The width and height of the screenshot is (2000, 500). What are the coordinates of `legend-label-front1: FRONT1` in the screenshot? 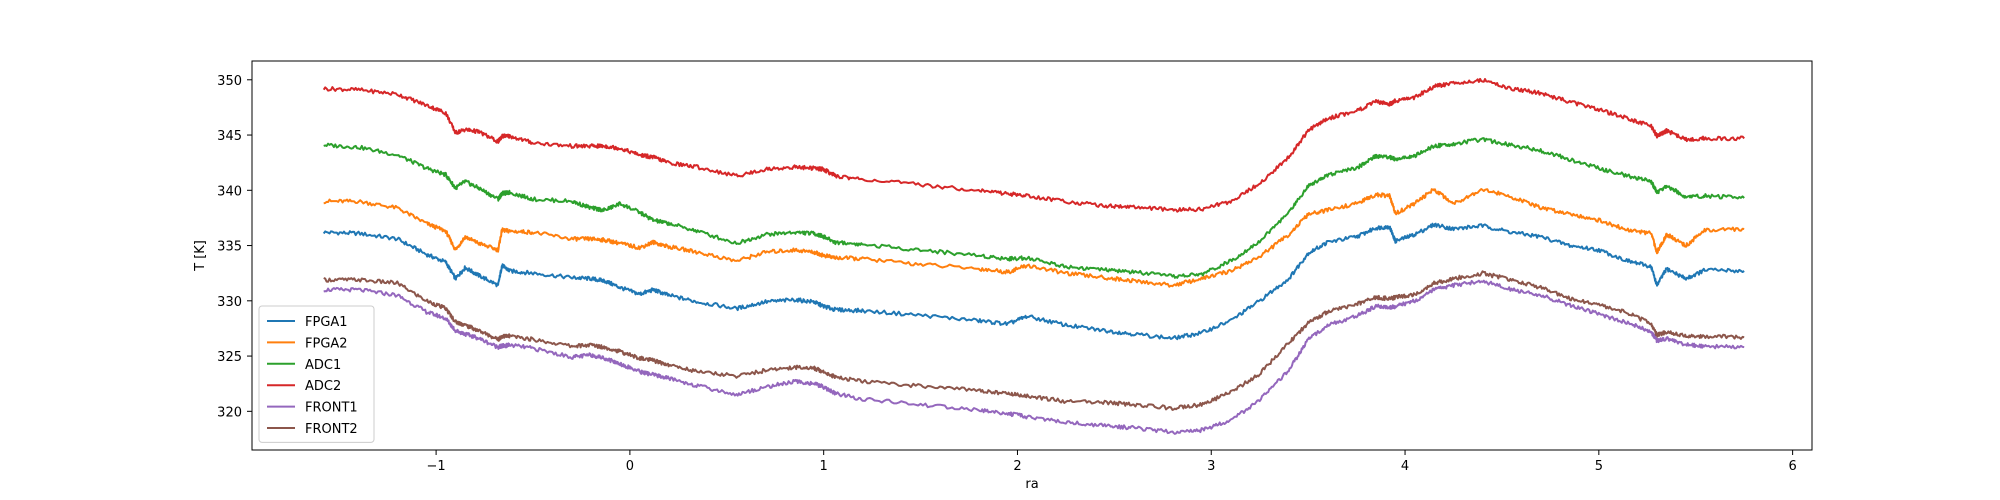 It's located at (331, 408).